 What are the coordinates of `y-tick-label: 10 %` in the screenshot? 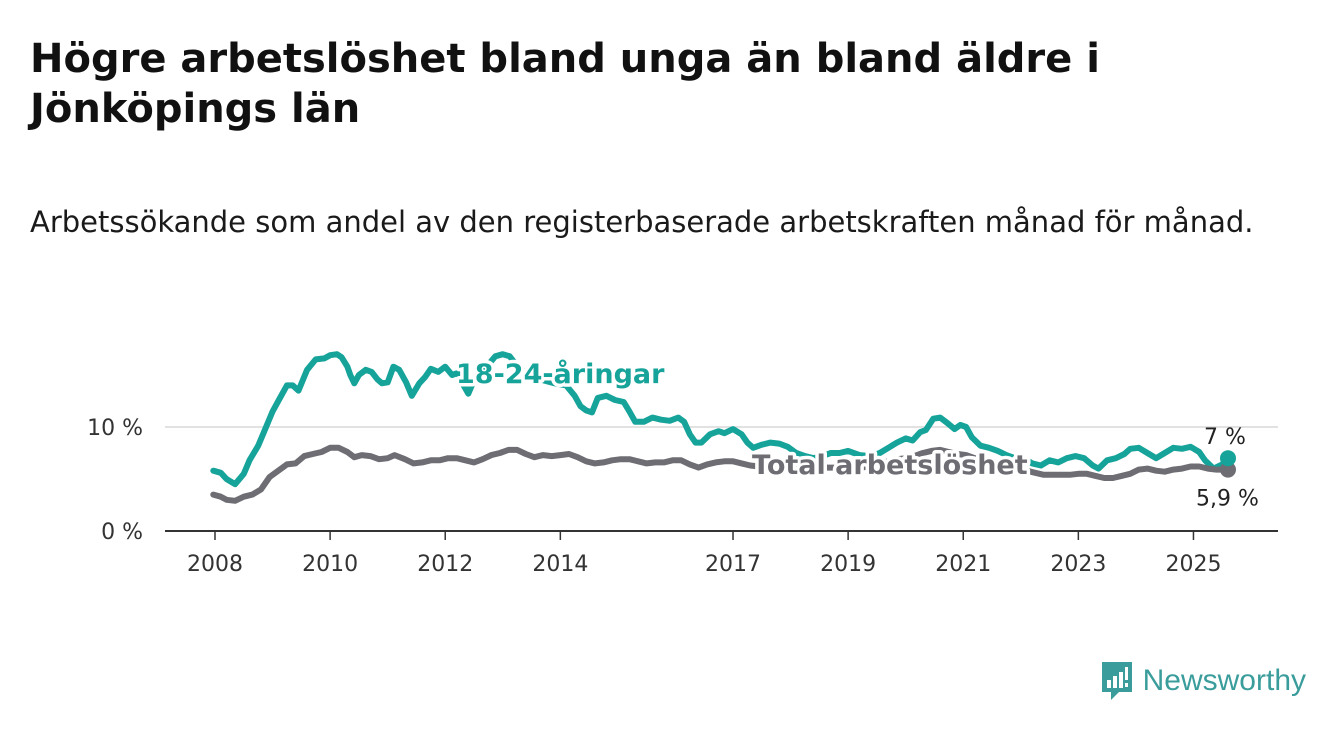 It's located at (115, 428).